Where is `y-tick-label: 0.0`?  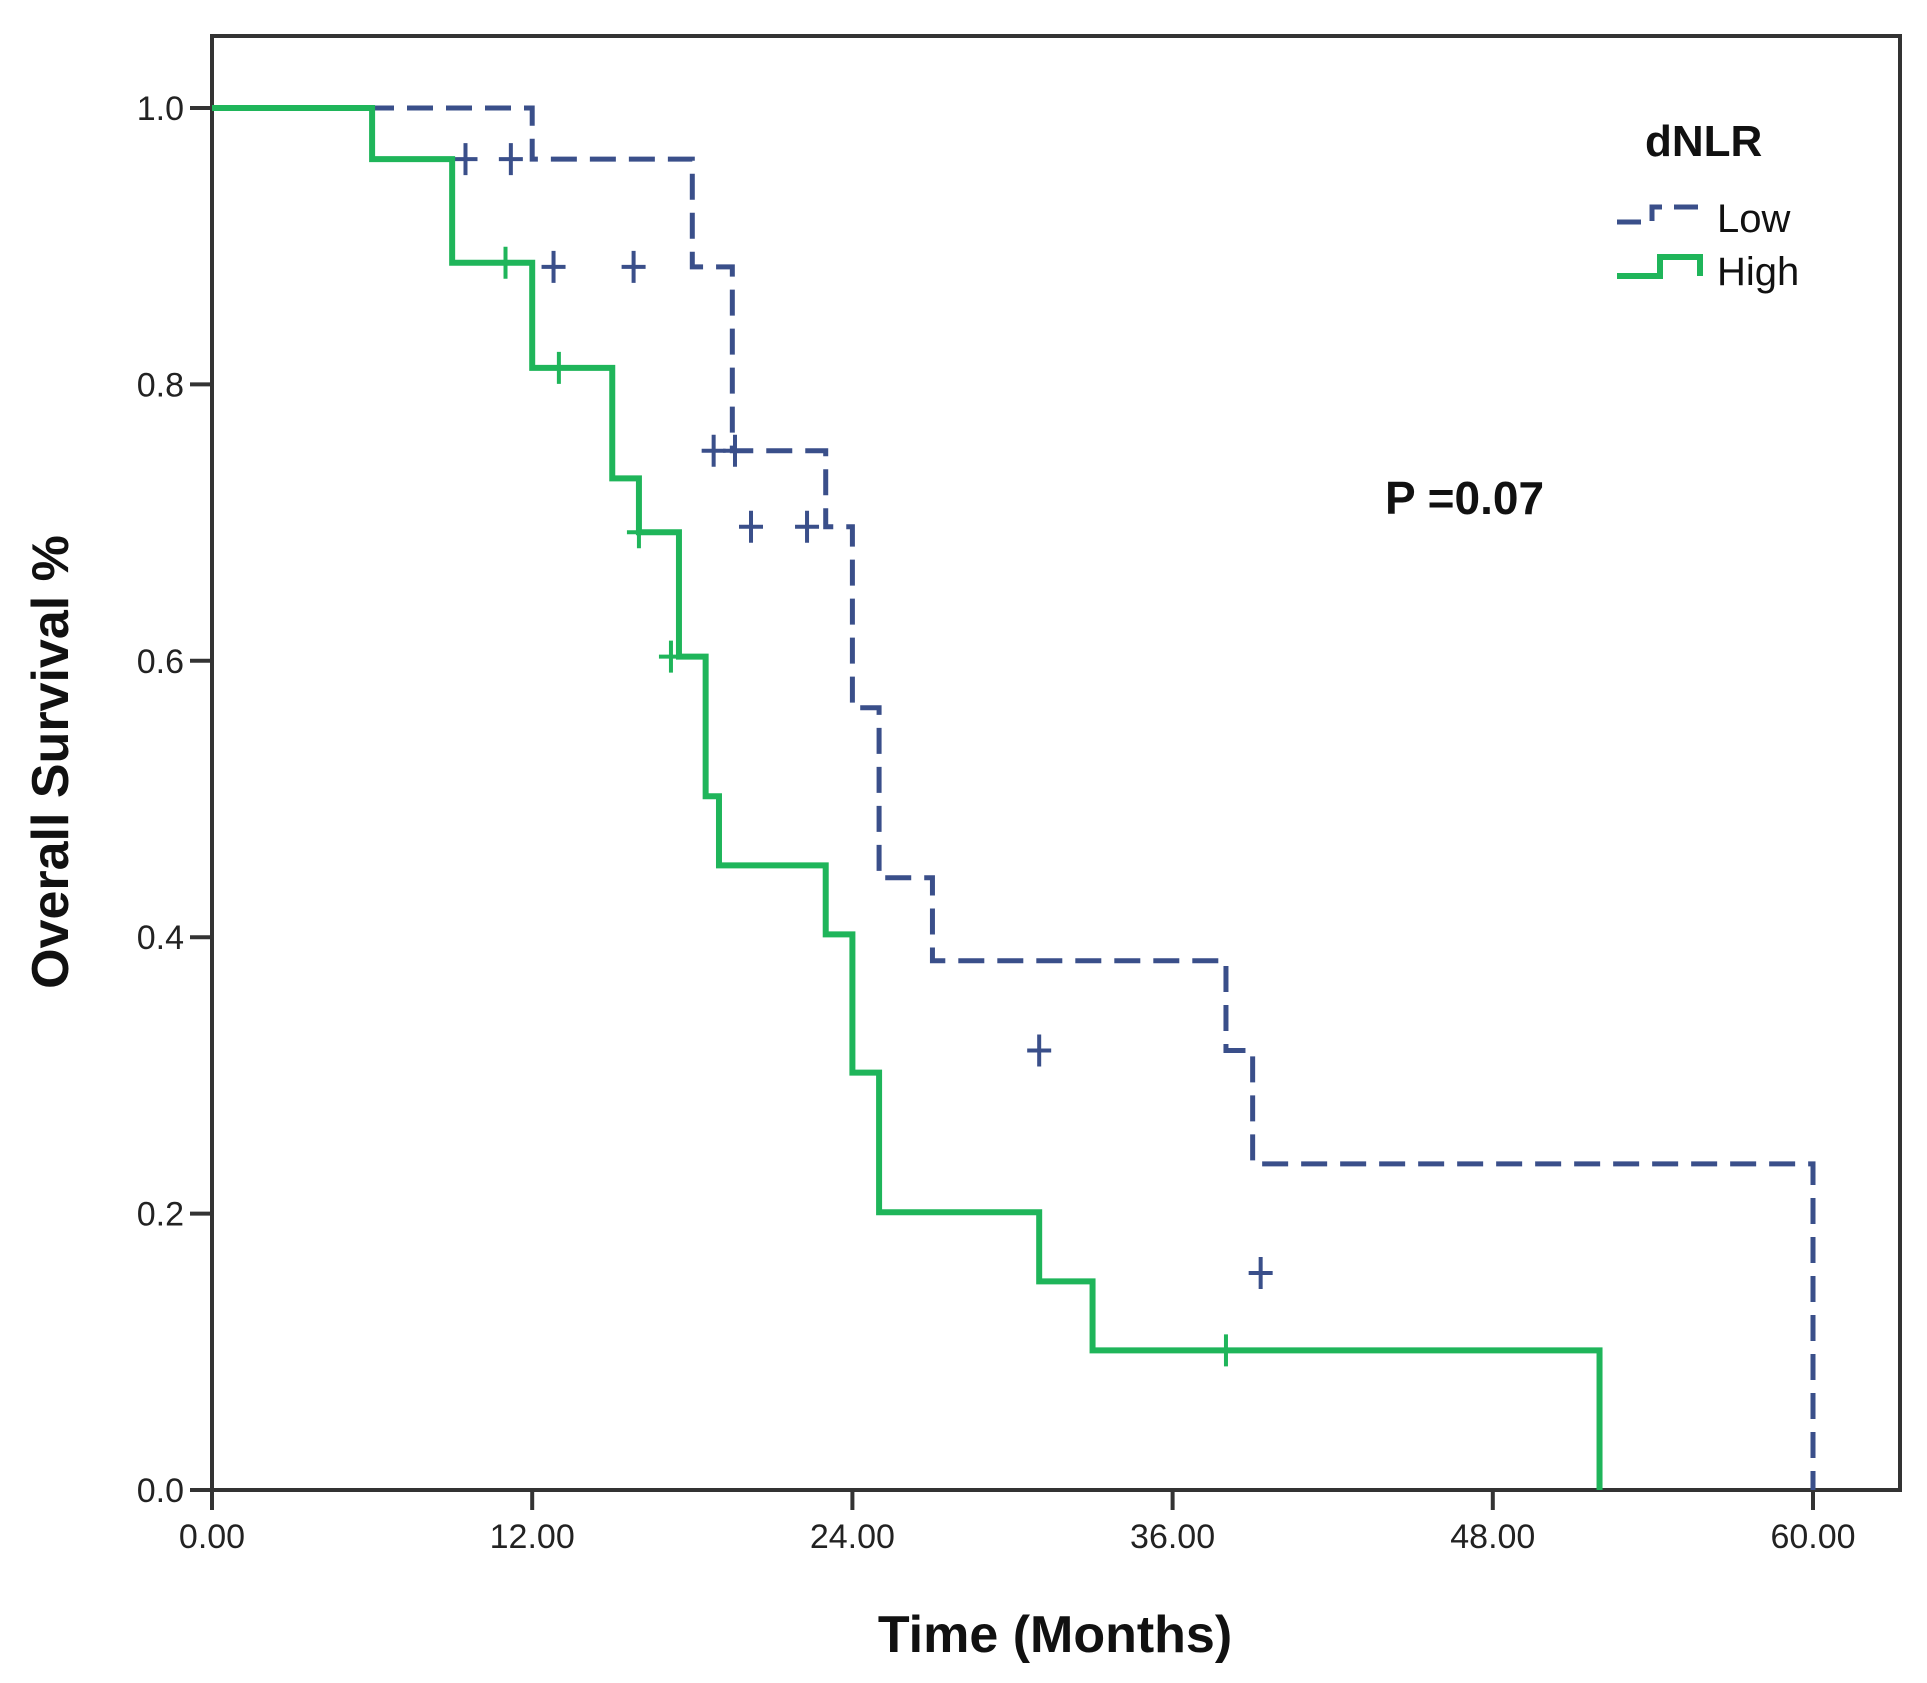 y-tick-label: 0.0 is located at coordinates (160, 1491).